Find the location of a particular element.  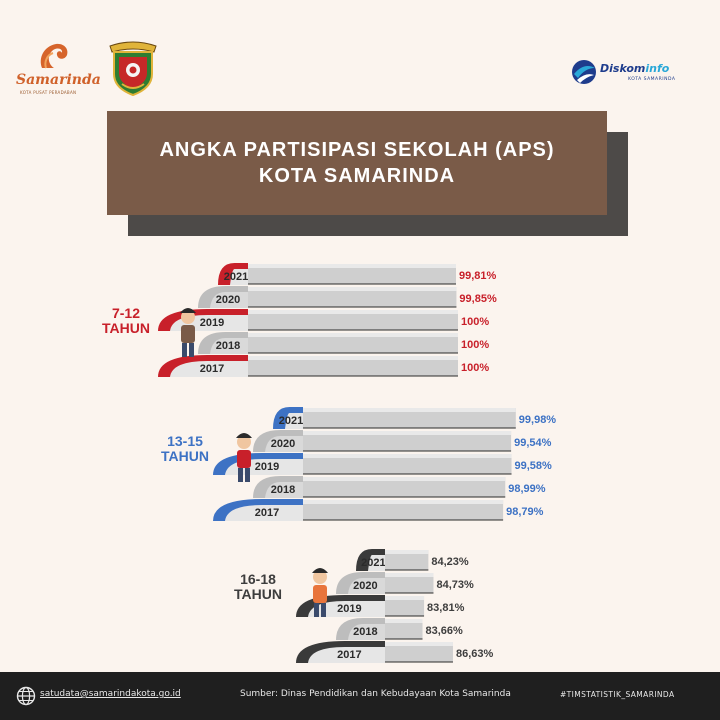

flame-icon is located at coordinates (54, 56).